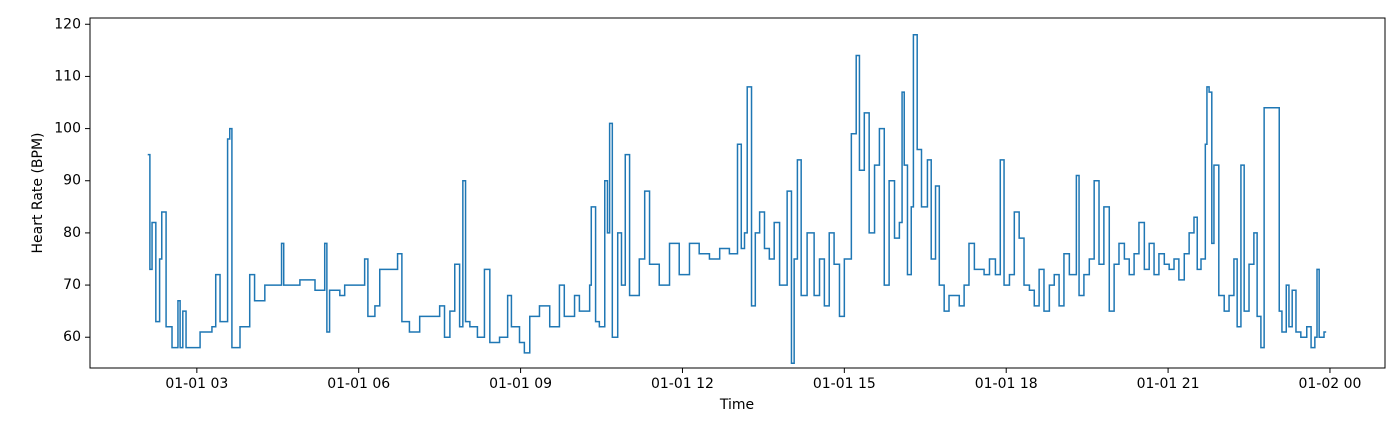 This screenshot has height=425, width=1400. I want to click on x-tick-label: 01-01 06, so click(358, 384).